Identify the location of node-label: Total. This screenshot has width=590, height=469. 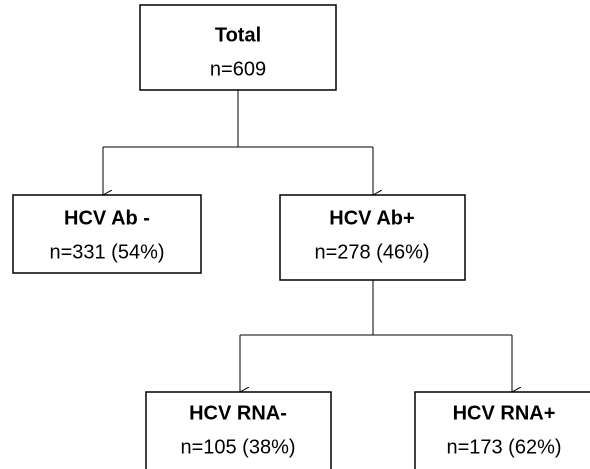
(238, 35).